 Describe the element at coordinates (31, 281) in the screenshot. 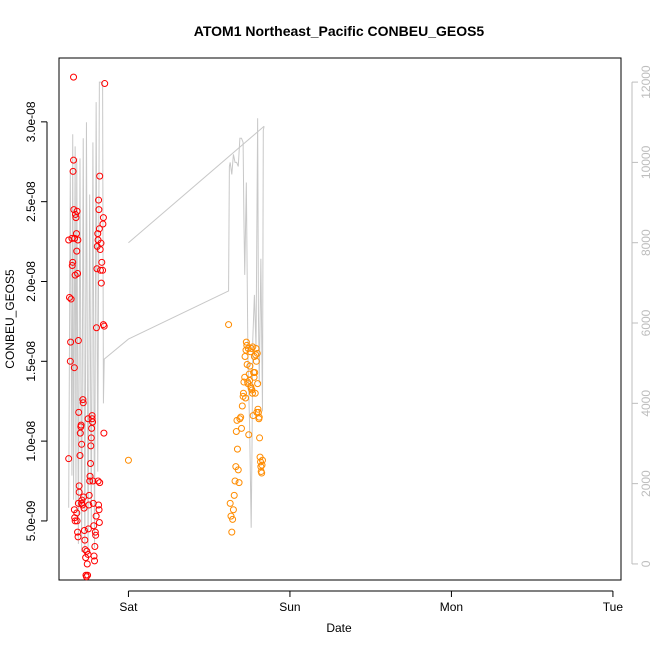

I see `y-tick-label: 2.0e-08` at that location.